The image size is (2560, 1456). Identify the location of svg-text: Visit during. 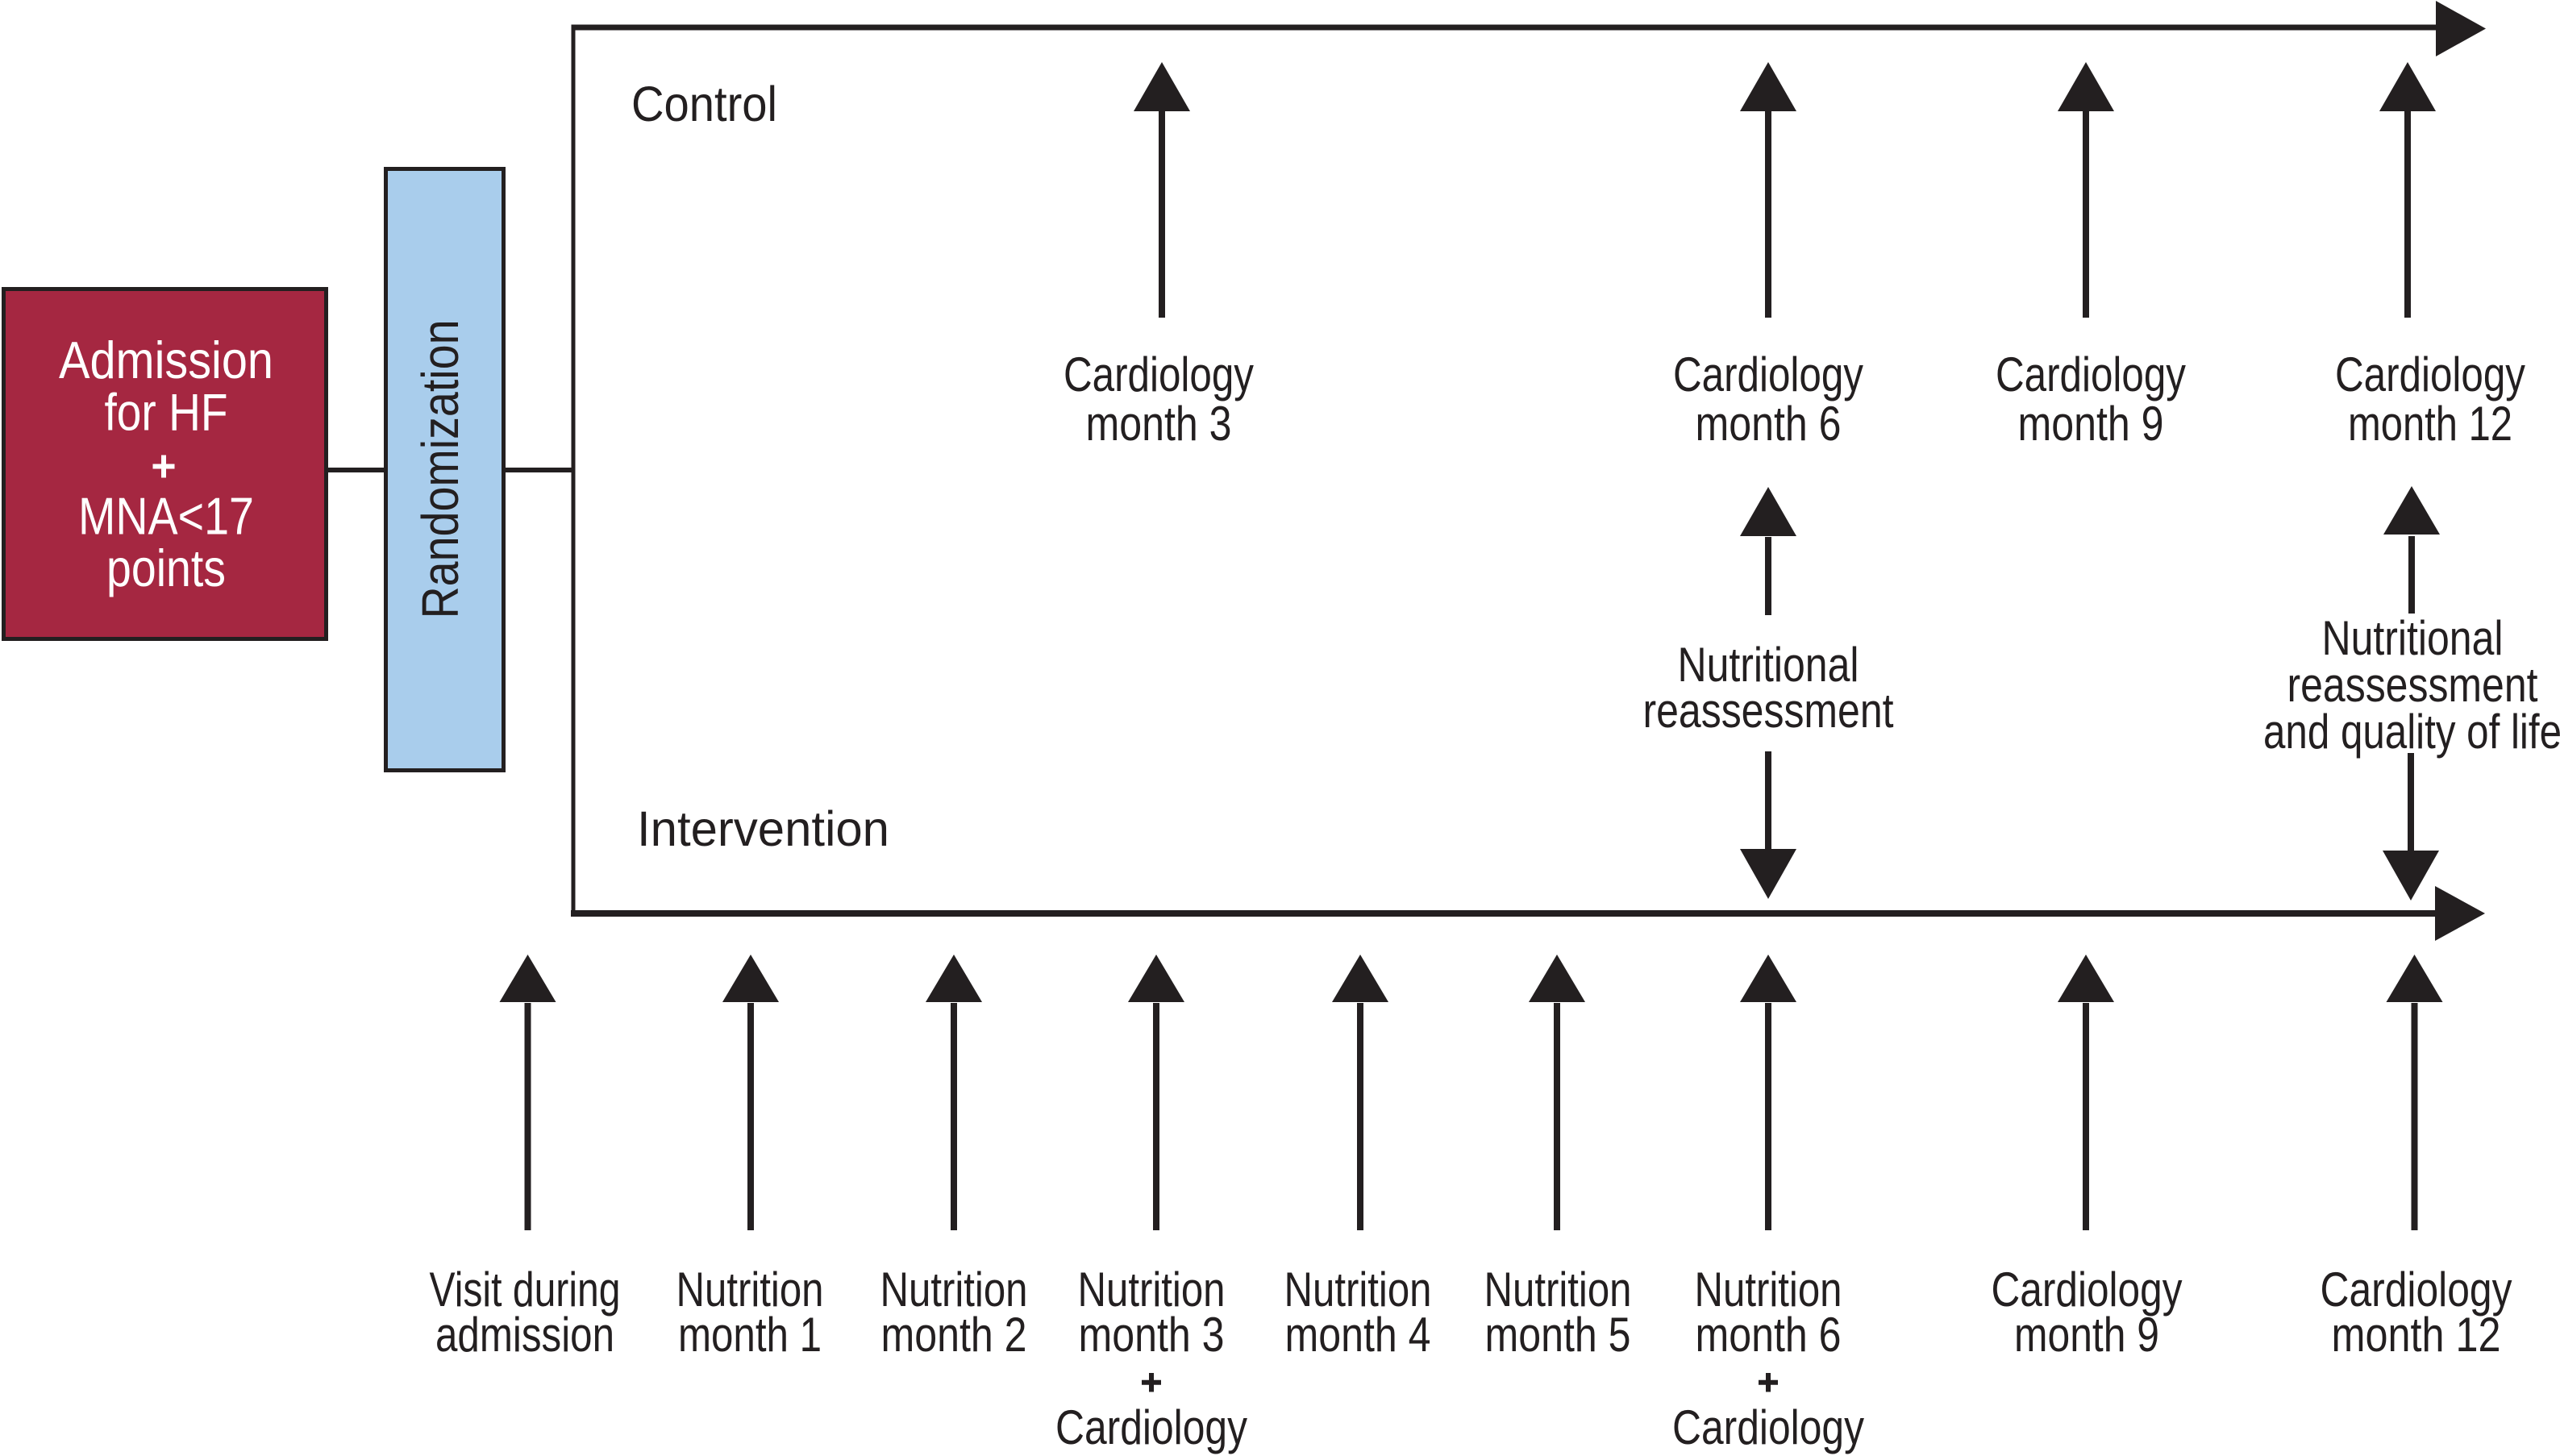
(525, 1290).